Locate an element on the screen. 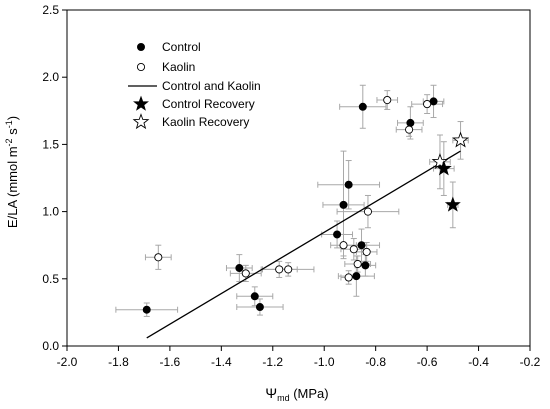 Image resolution: width=550 pixels, height=409 pixels. x-axis-title-unit: (MPa) is located at coordinates (309, 393).